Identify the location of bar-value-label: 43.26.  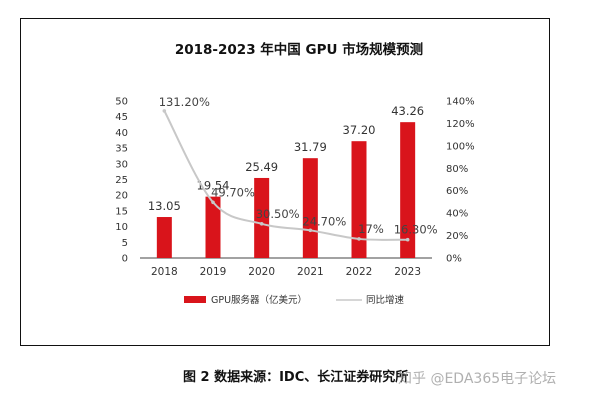
(407, 111).